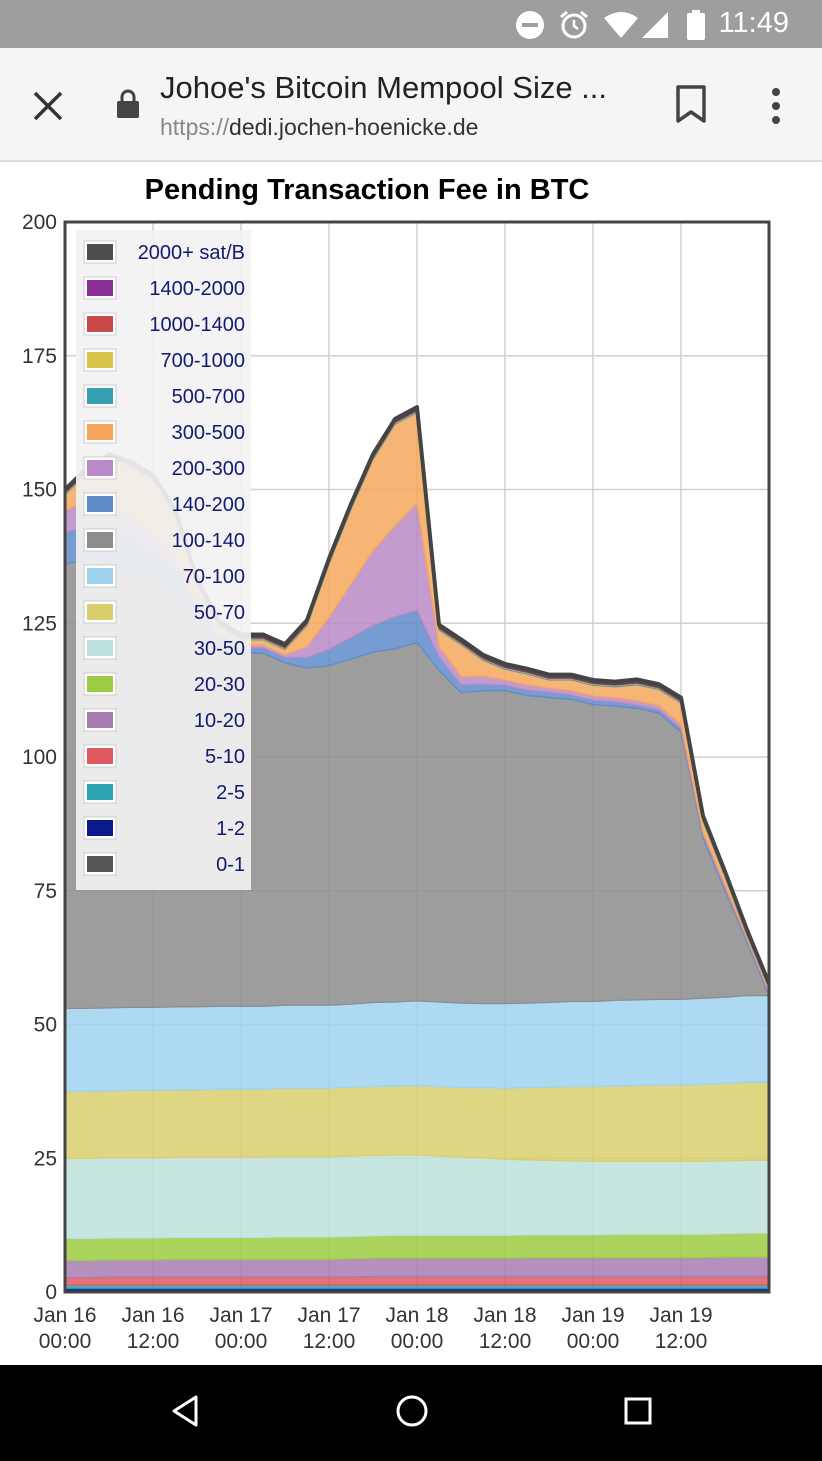 Image resolution: width=822 pixels, height=1461 pixels. I want to click on legend-label: 1400-2000, so click(197, 289).